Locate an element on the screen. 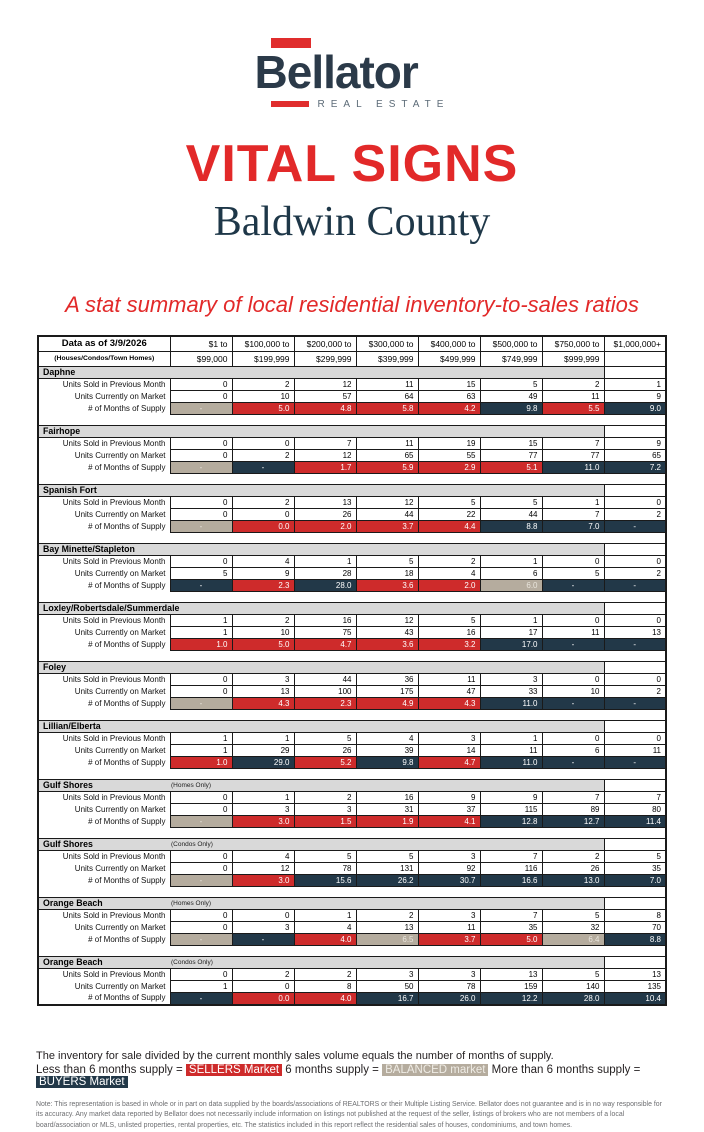 The height and width of the screenshot is (1132, 704). value-cell: 47 is located at coordinates (449, 691).